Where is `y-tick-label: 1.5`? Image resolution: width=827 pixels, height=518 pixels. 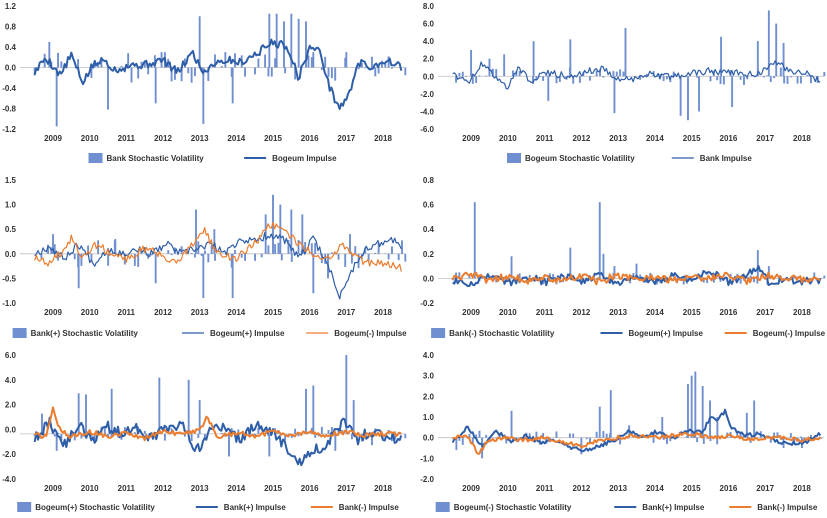
y-tick-label: 1.5 is located at coordinates (11, 180).